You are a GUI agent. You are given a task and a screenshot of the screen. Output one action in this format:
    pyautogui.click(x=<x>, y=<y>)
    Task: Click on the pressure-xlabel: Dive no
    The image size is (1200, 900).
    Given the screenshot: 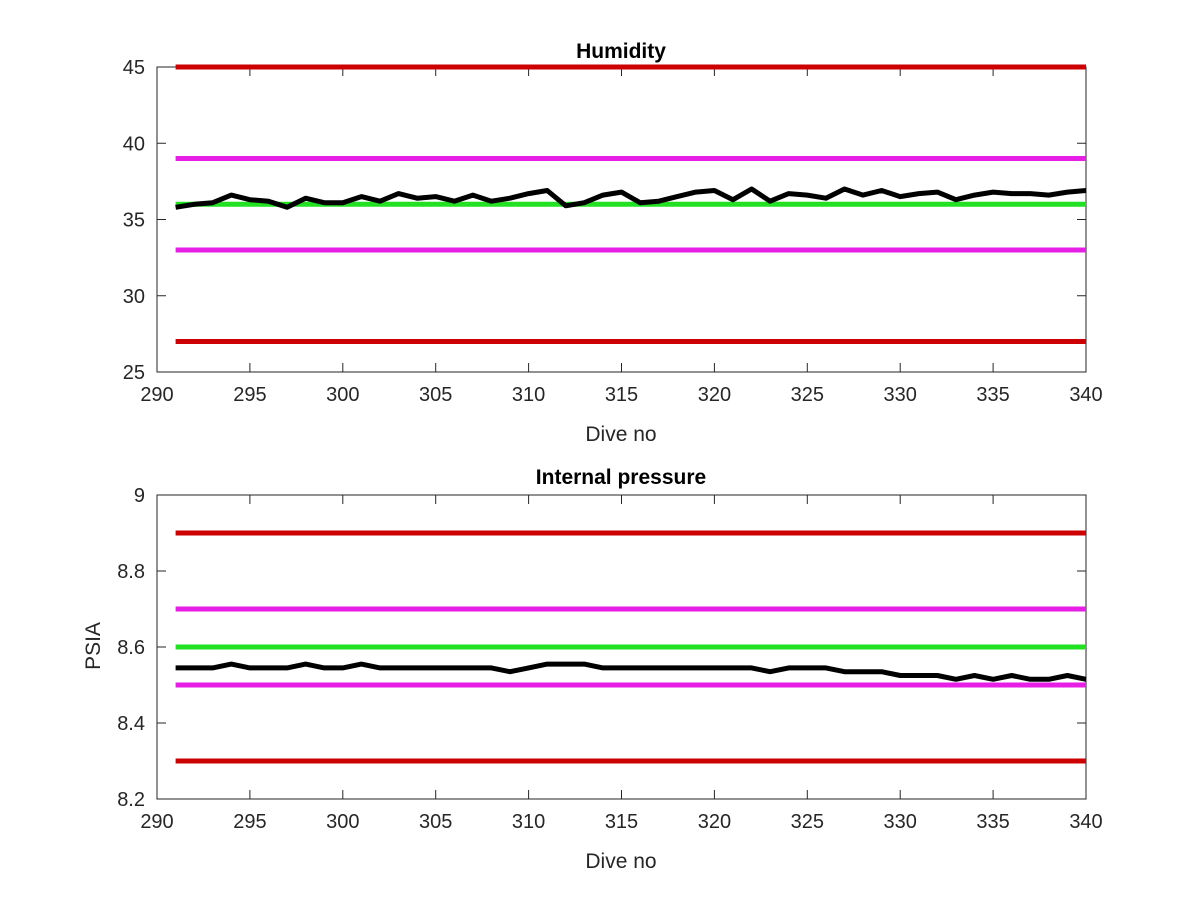 What is the action you would take?
    pyautogui.click(x=620, y=861)
    